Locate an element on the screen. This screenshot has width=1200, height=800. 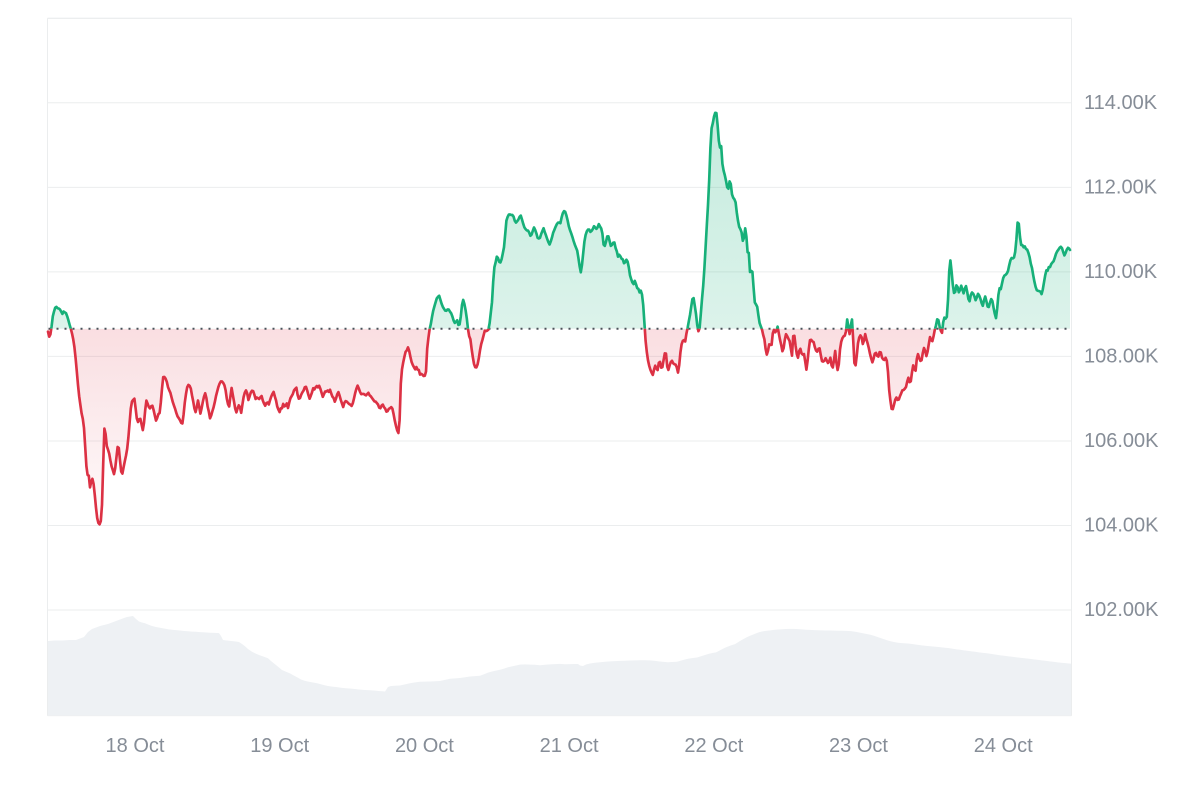
svg-text: 21 Oct is located at coordinates (569, 746).